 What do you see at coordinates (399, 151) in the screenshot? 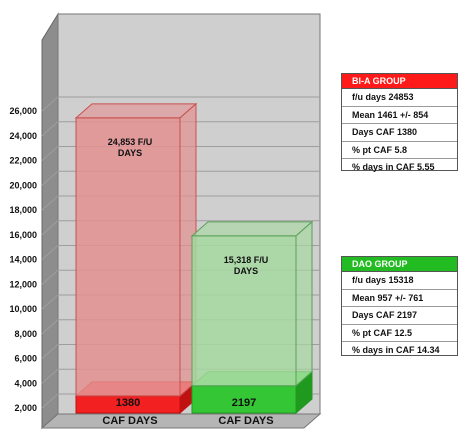
I see `legend-bia-pct-pt-caf: % pt CAF 5.8` at bounding box center [399, 151].